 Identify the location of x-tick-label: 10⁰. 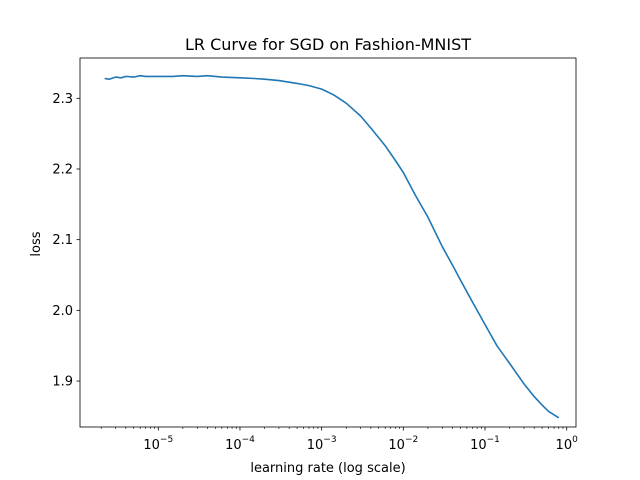
(567, 444).